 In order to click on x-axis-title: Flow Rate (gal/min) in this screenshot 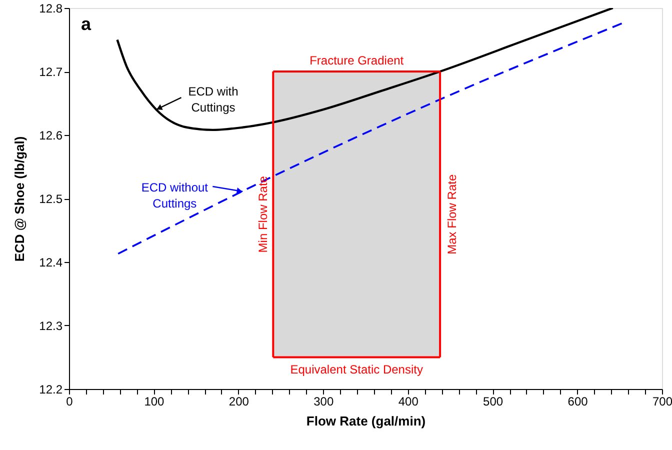, I will do `click(366, 421)`.